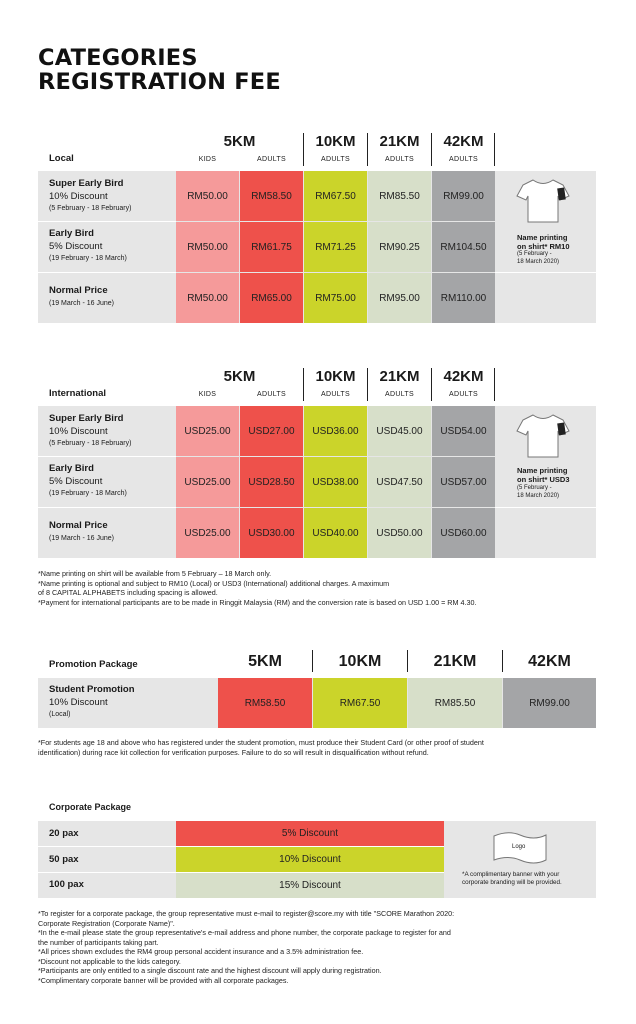 The height and width of the screenshot is (1024, 636). Describe the element at coordinates (271, 431) in the screenshot. I see `price-cell: USD27.00` at that location.